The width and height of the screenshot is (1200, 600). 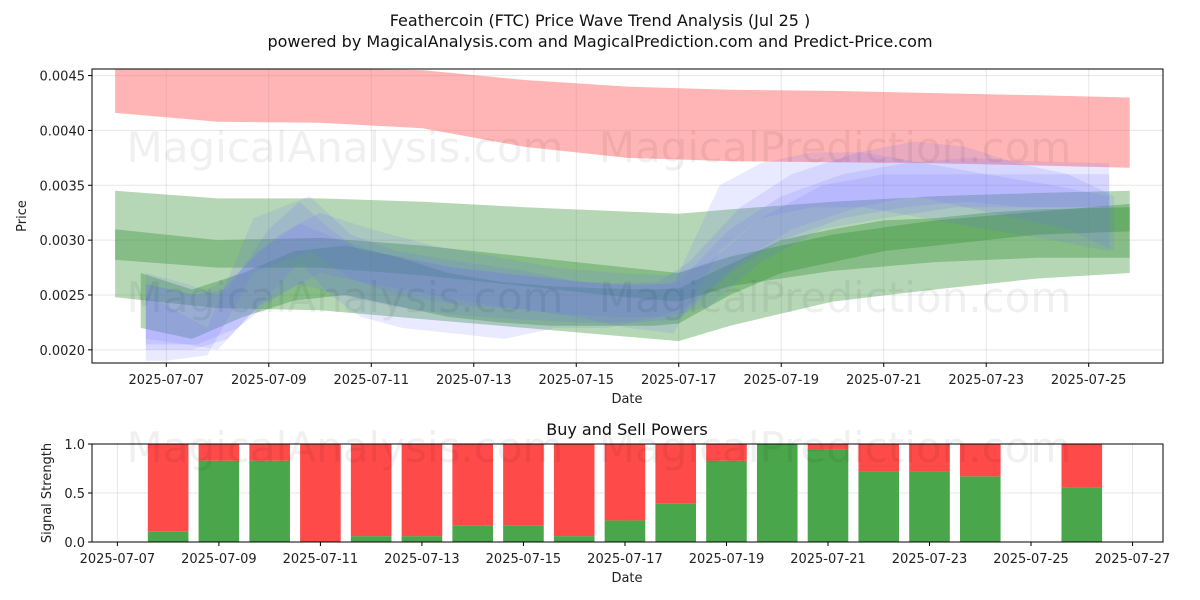 I want to click on signal-x-tick-label-4: 2025-07-15, so click(x=524, y=559).